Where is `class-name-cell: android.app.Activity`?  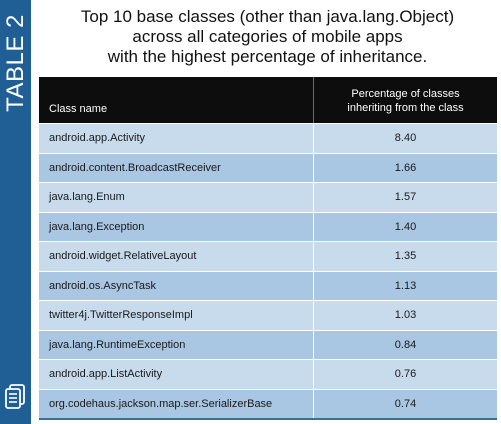 class-name-cell: android.app.Activity is located at coordinates (97, 138).